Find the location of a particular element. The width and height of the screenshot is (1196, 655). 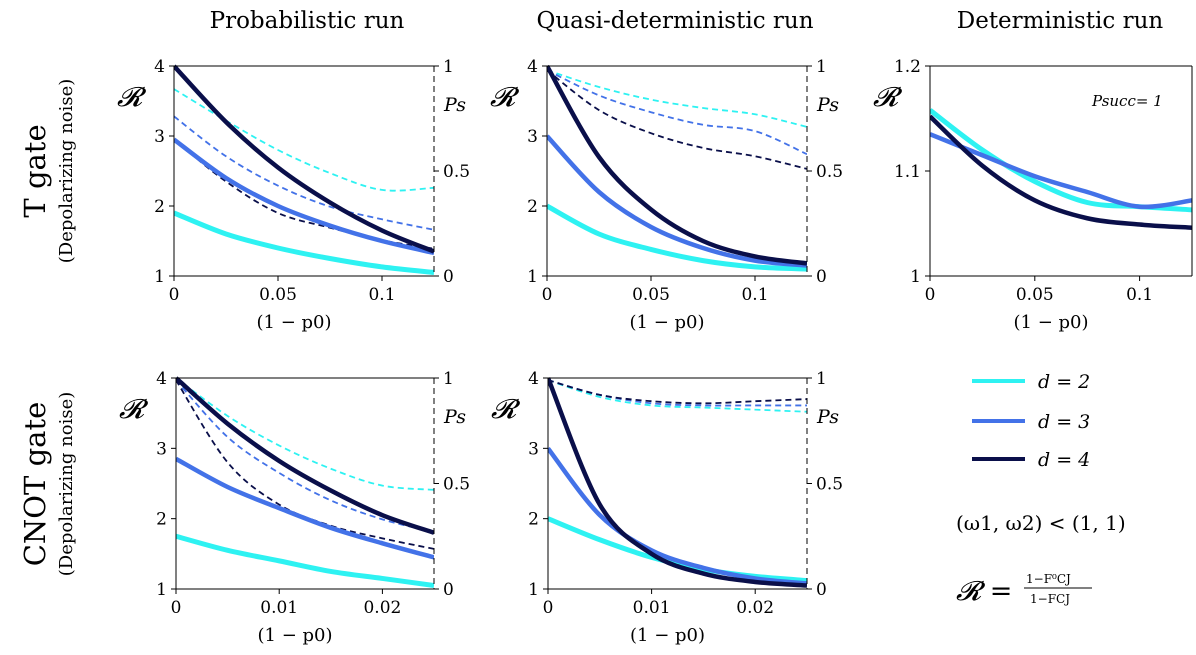

formula: 𝓡 = 1−F⁰CJ 1−FCJ is located at coordinates (1024, 589).